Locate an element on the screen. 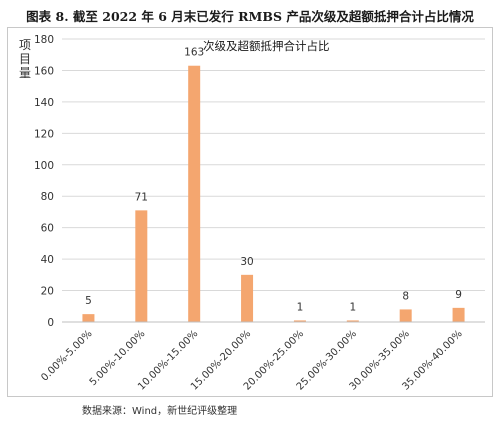 The width and height of the screenshot is (500, 421). y-tick-label: 160 is located at coordinates (44, 71).